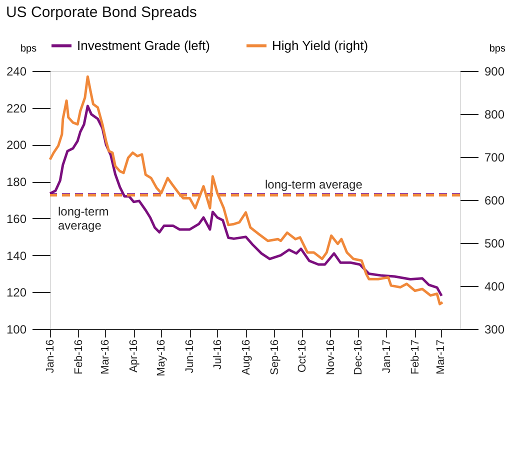 Image resolution: width=517 pixels, height=454 pixels. Describe the element at coordinates (494, 243) in the screenshot. I see `y2-tick-label: 500` at that location.